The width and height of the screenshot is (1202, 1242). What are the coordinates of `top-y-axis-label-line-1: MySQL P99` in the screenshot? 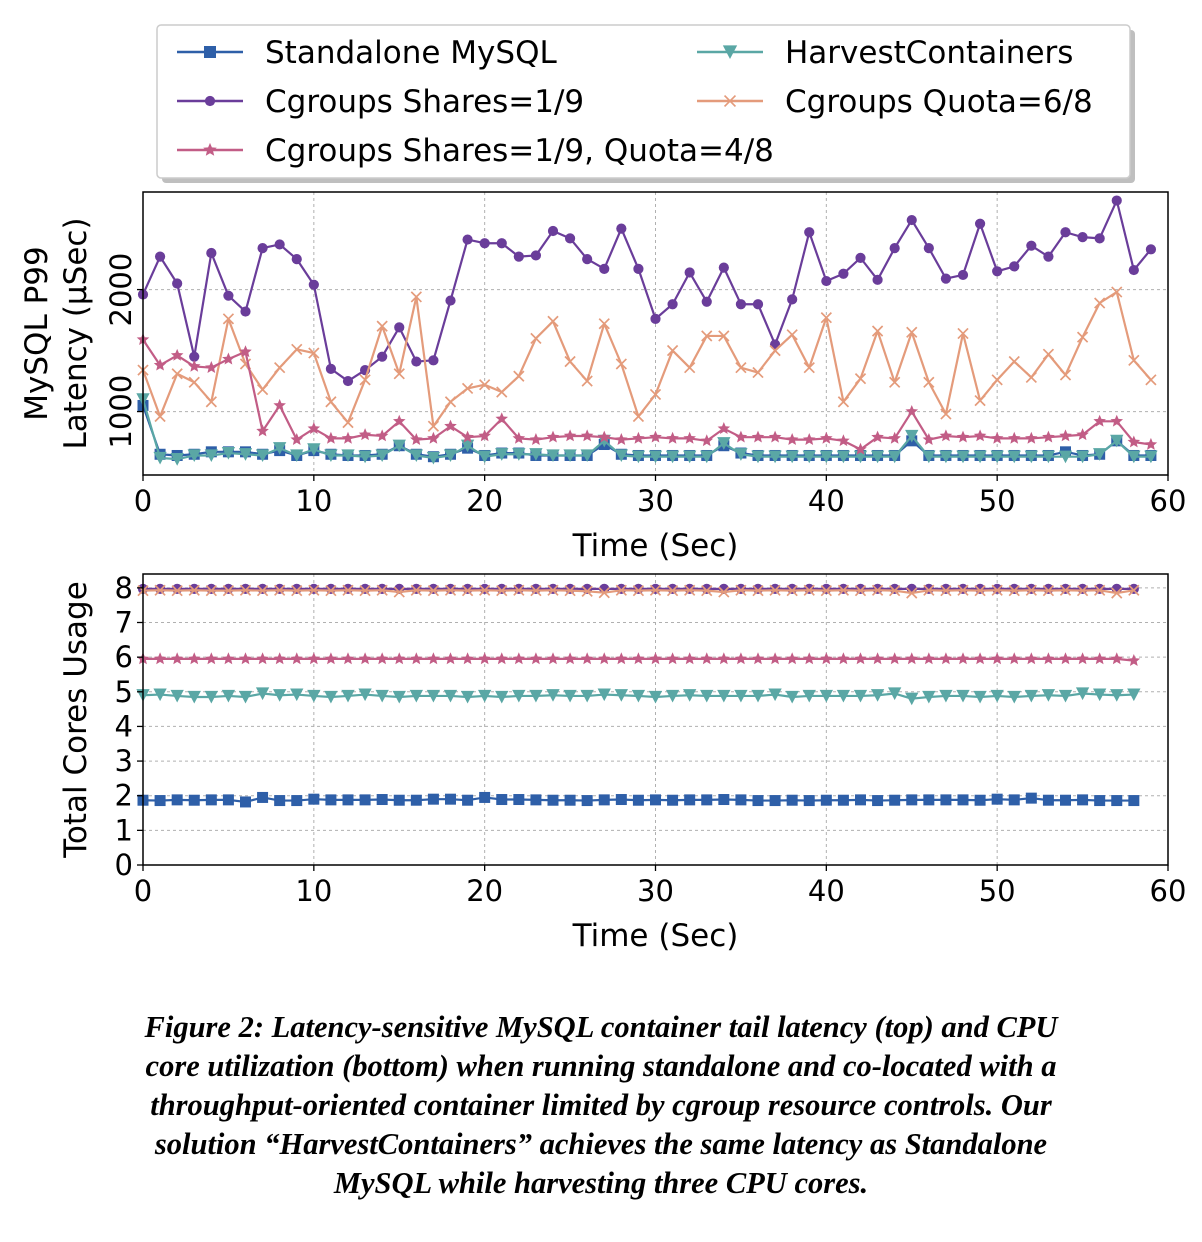 It's located at (37, 333).